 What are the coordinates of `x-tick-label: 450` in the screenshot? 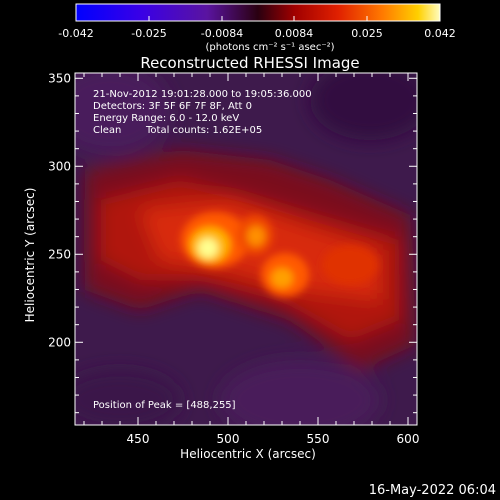 It's located at (138, 439).